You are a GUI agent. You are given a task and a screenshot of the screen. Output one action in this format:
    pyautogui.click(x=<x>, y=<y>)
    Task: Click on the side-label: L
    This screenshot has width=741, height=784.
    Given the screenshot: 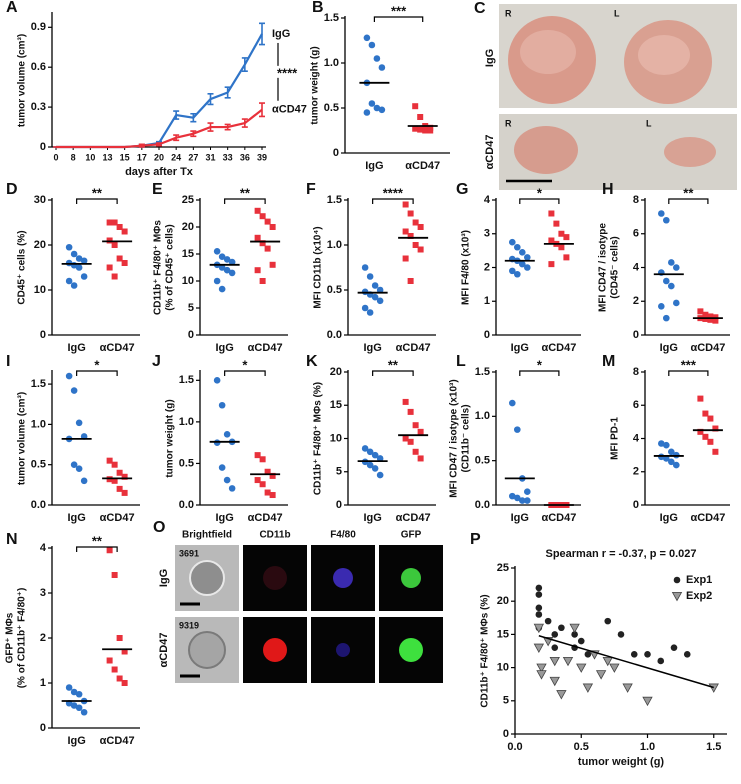 What is the action you would take?
    pyautogui.click(x=649, y=123)
    